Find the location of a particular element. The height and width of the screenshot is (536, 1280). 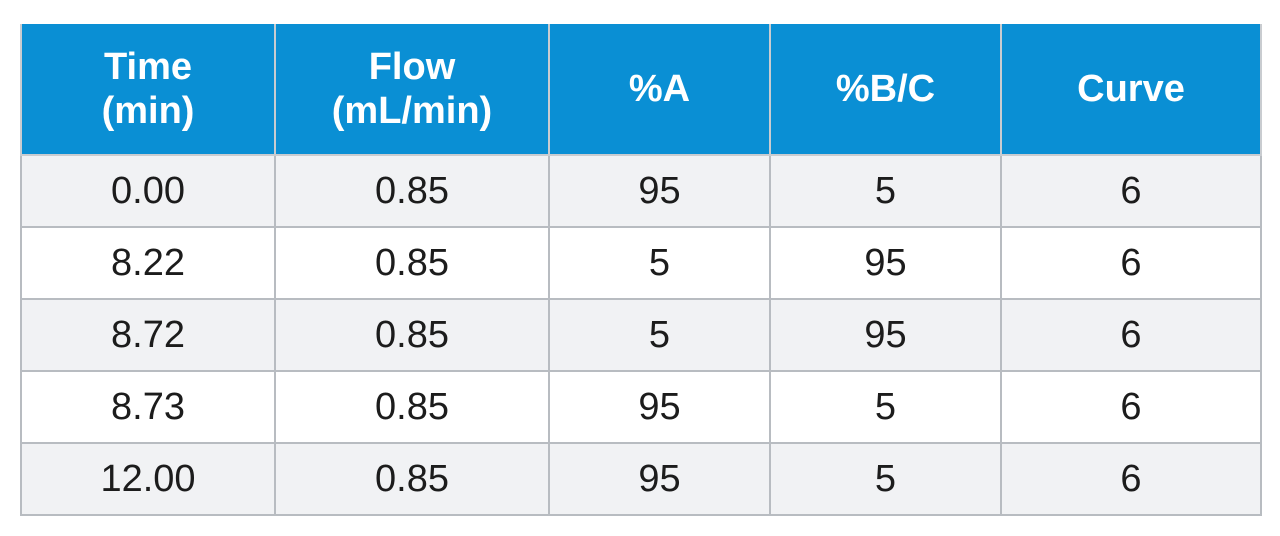

cell-time: 8.72 is located at coordinates (148, 335).